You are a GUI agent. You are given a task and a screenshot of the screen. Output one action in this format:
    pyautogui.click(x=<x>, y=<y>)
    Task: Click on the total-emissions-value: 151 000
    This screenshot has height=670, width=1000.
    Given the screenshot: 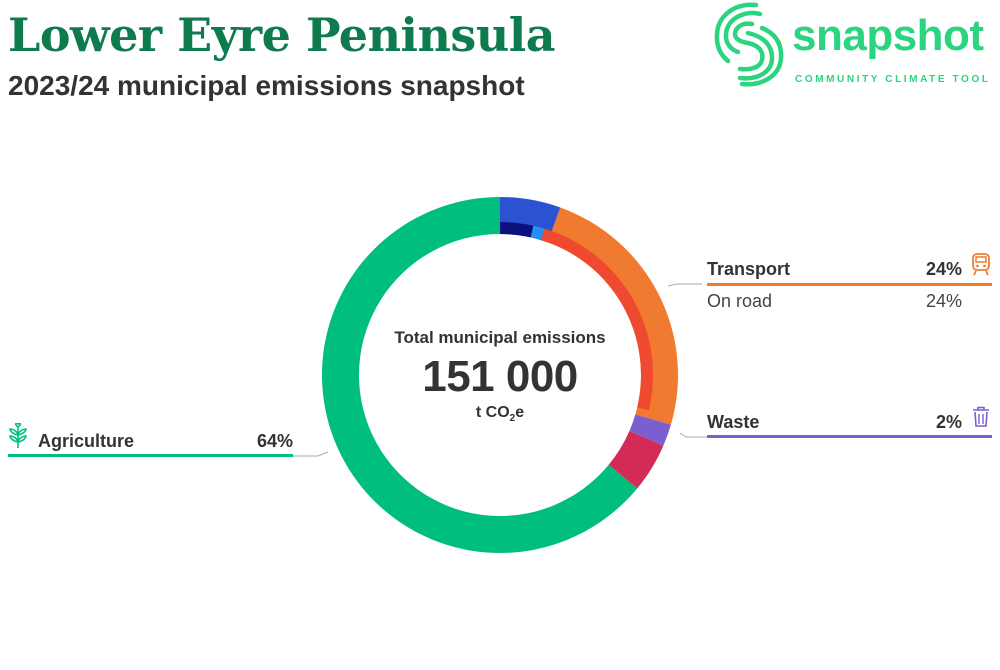 What is the action you would take?
    pyautogui.click(x=500, y=376)
    